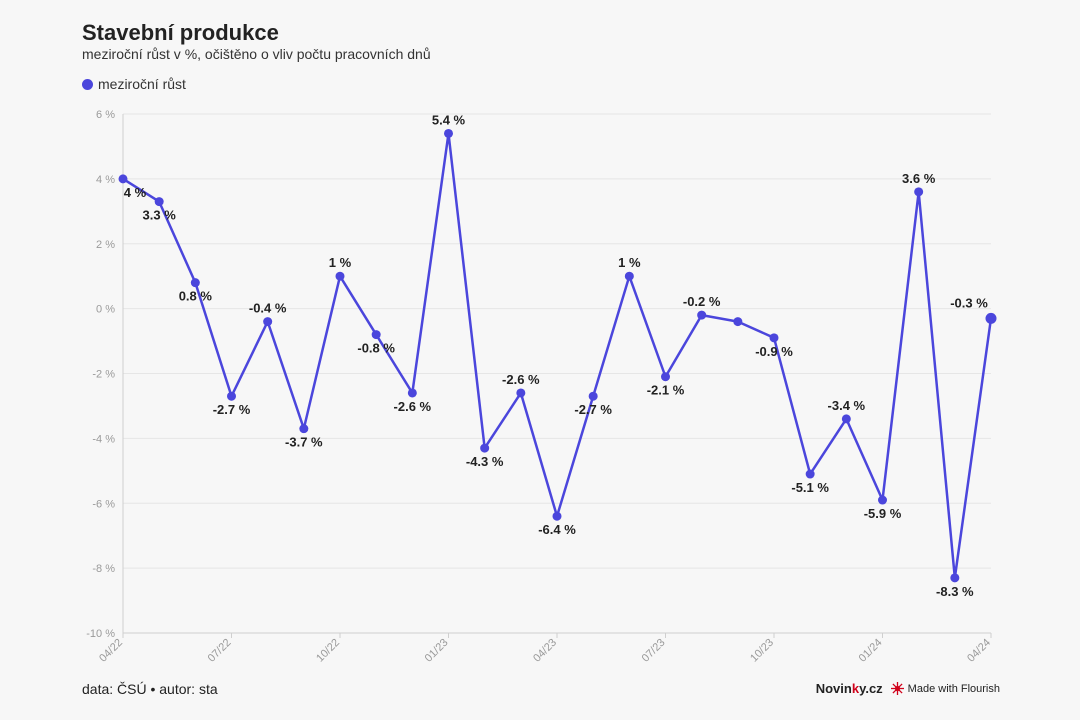 The width and height of the screenshot is (1080, 720). I want to click on legend-swatch, so click(87, 84).